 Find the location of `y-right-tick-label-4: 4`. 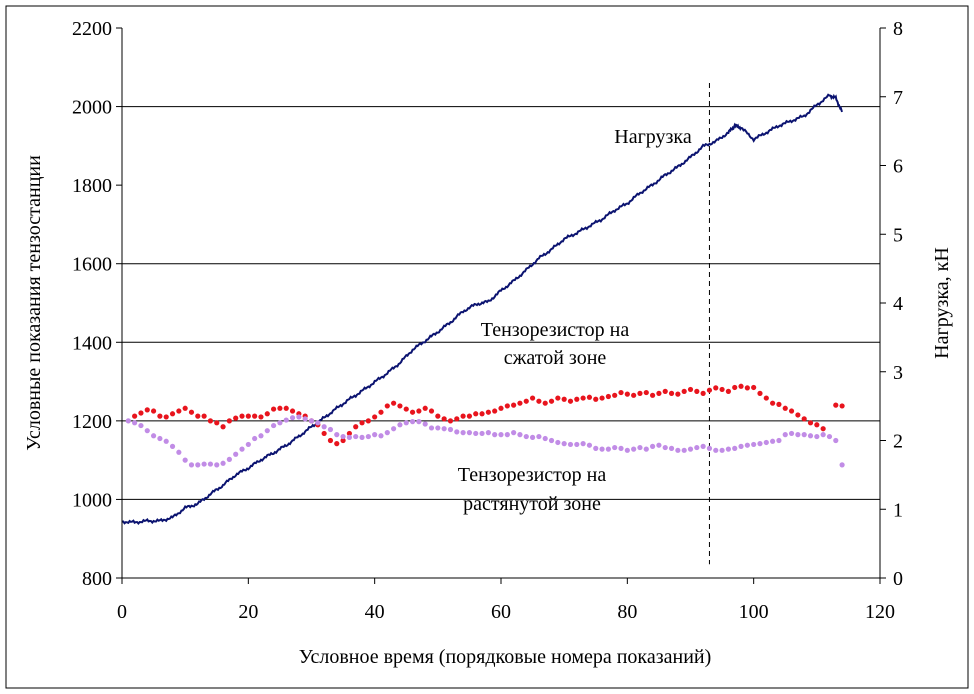

y-right-tick-label-4: 4 is located at coordinates (898, 304).